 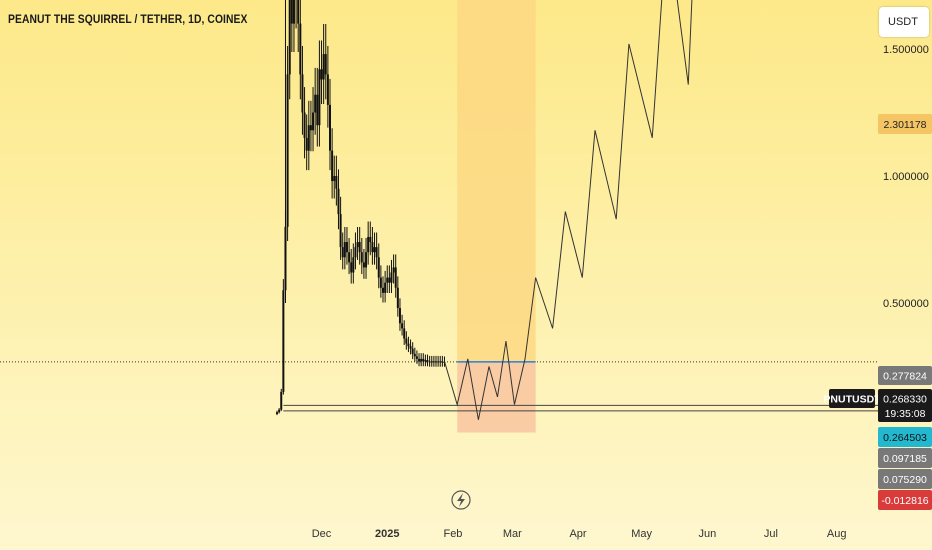 I want to click on price-tag-label: -0.012816, so click(x=904, y=501).